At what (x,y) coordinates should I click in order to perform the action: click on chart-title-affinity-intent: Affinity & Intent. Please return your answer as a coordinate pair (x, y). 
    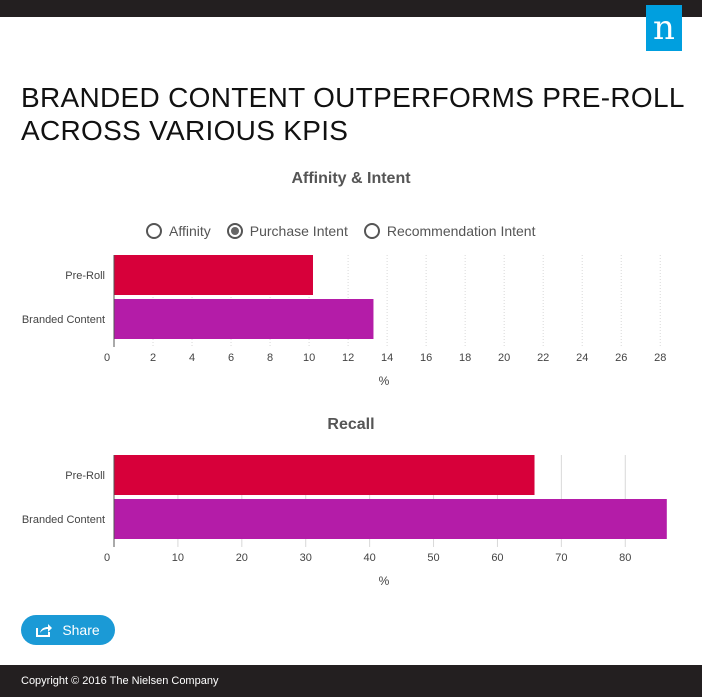
    Looking at the image, I should click on (351, 178).